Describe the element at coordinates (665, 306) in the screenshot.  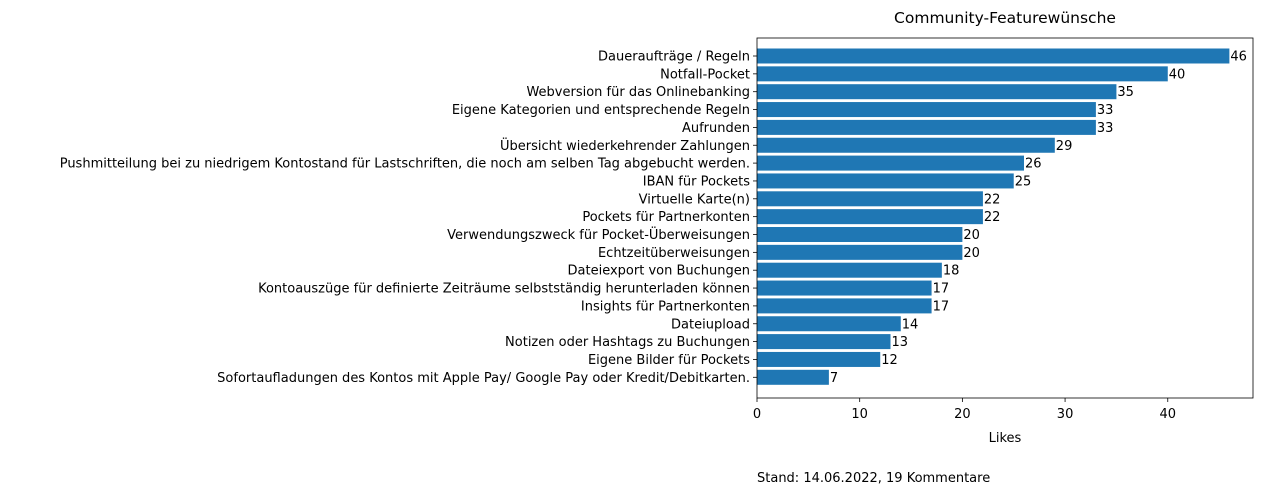
I see `y-tick-label: Insights für Partnerkonten` at that location.